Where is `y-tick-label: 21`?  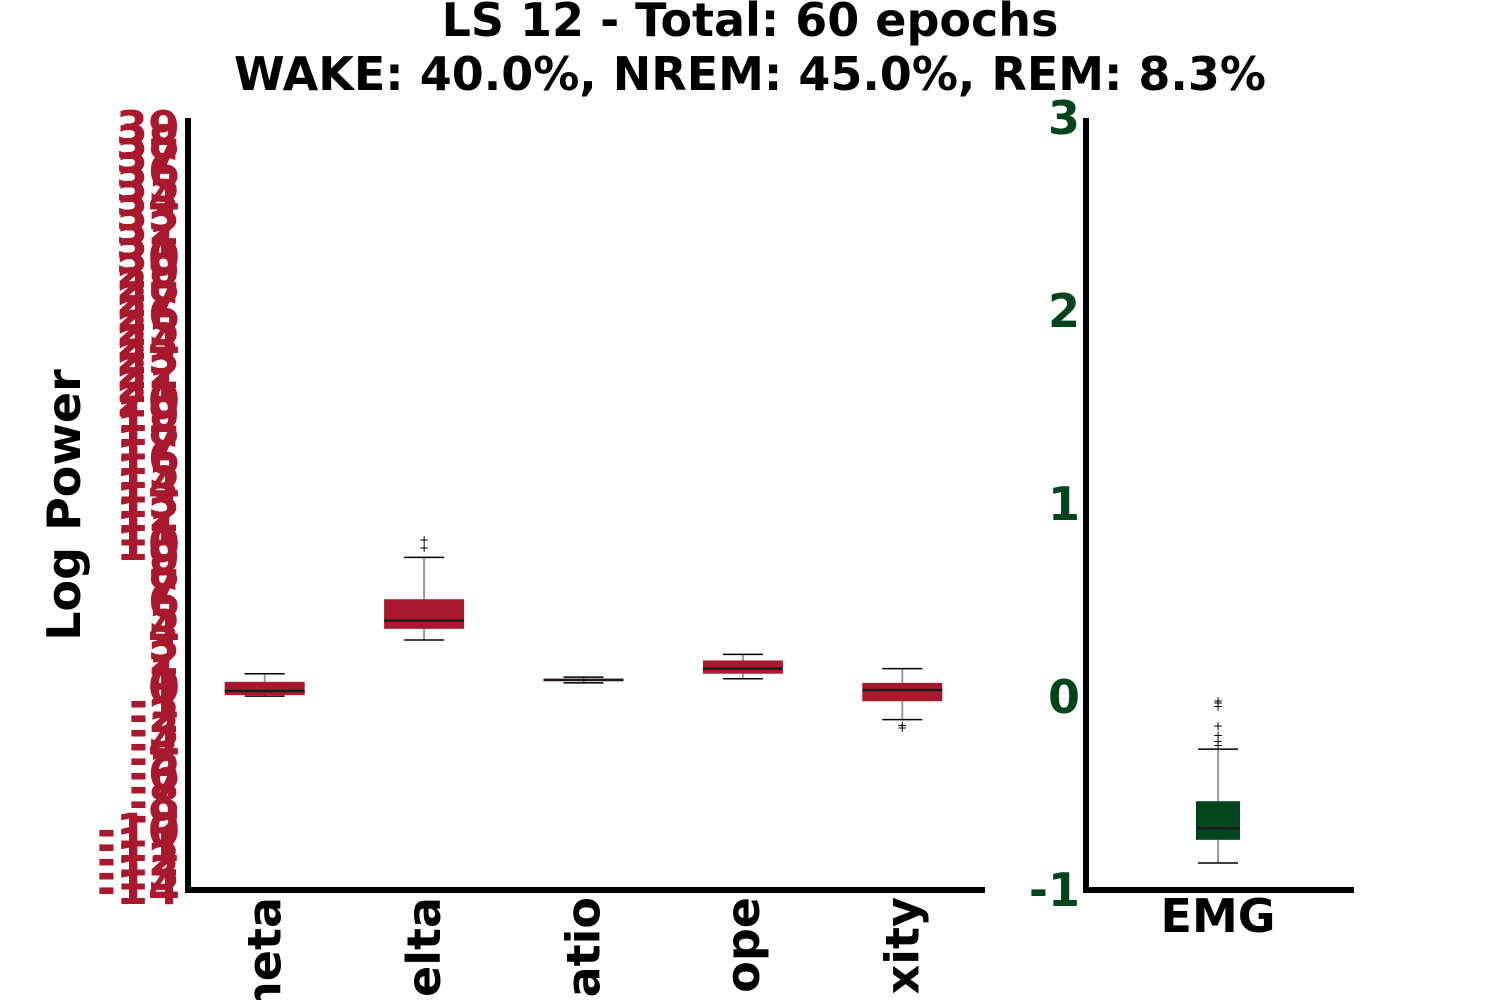
y-tick-label: 21 is located at coordinates (148, 386).